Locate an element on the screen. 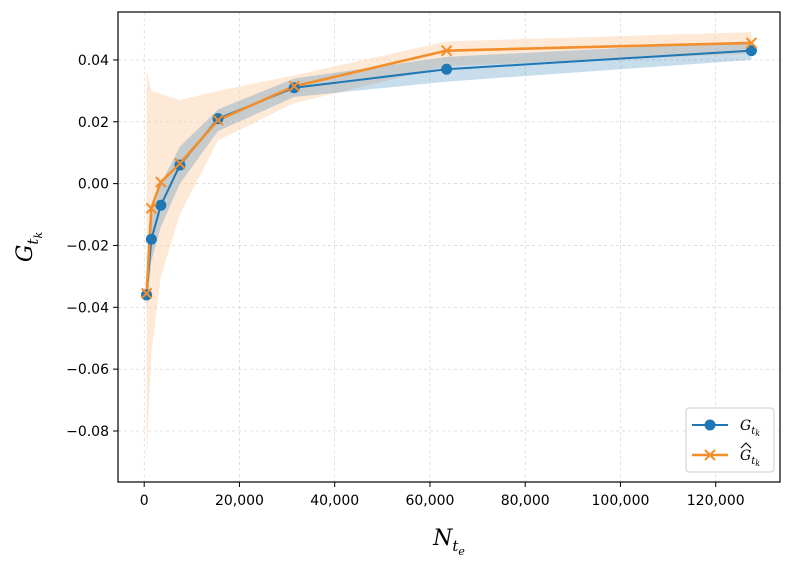 This screenshot has height=566, width=792. legend-marker-ghat is located at coordinates (710, 455).